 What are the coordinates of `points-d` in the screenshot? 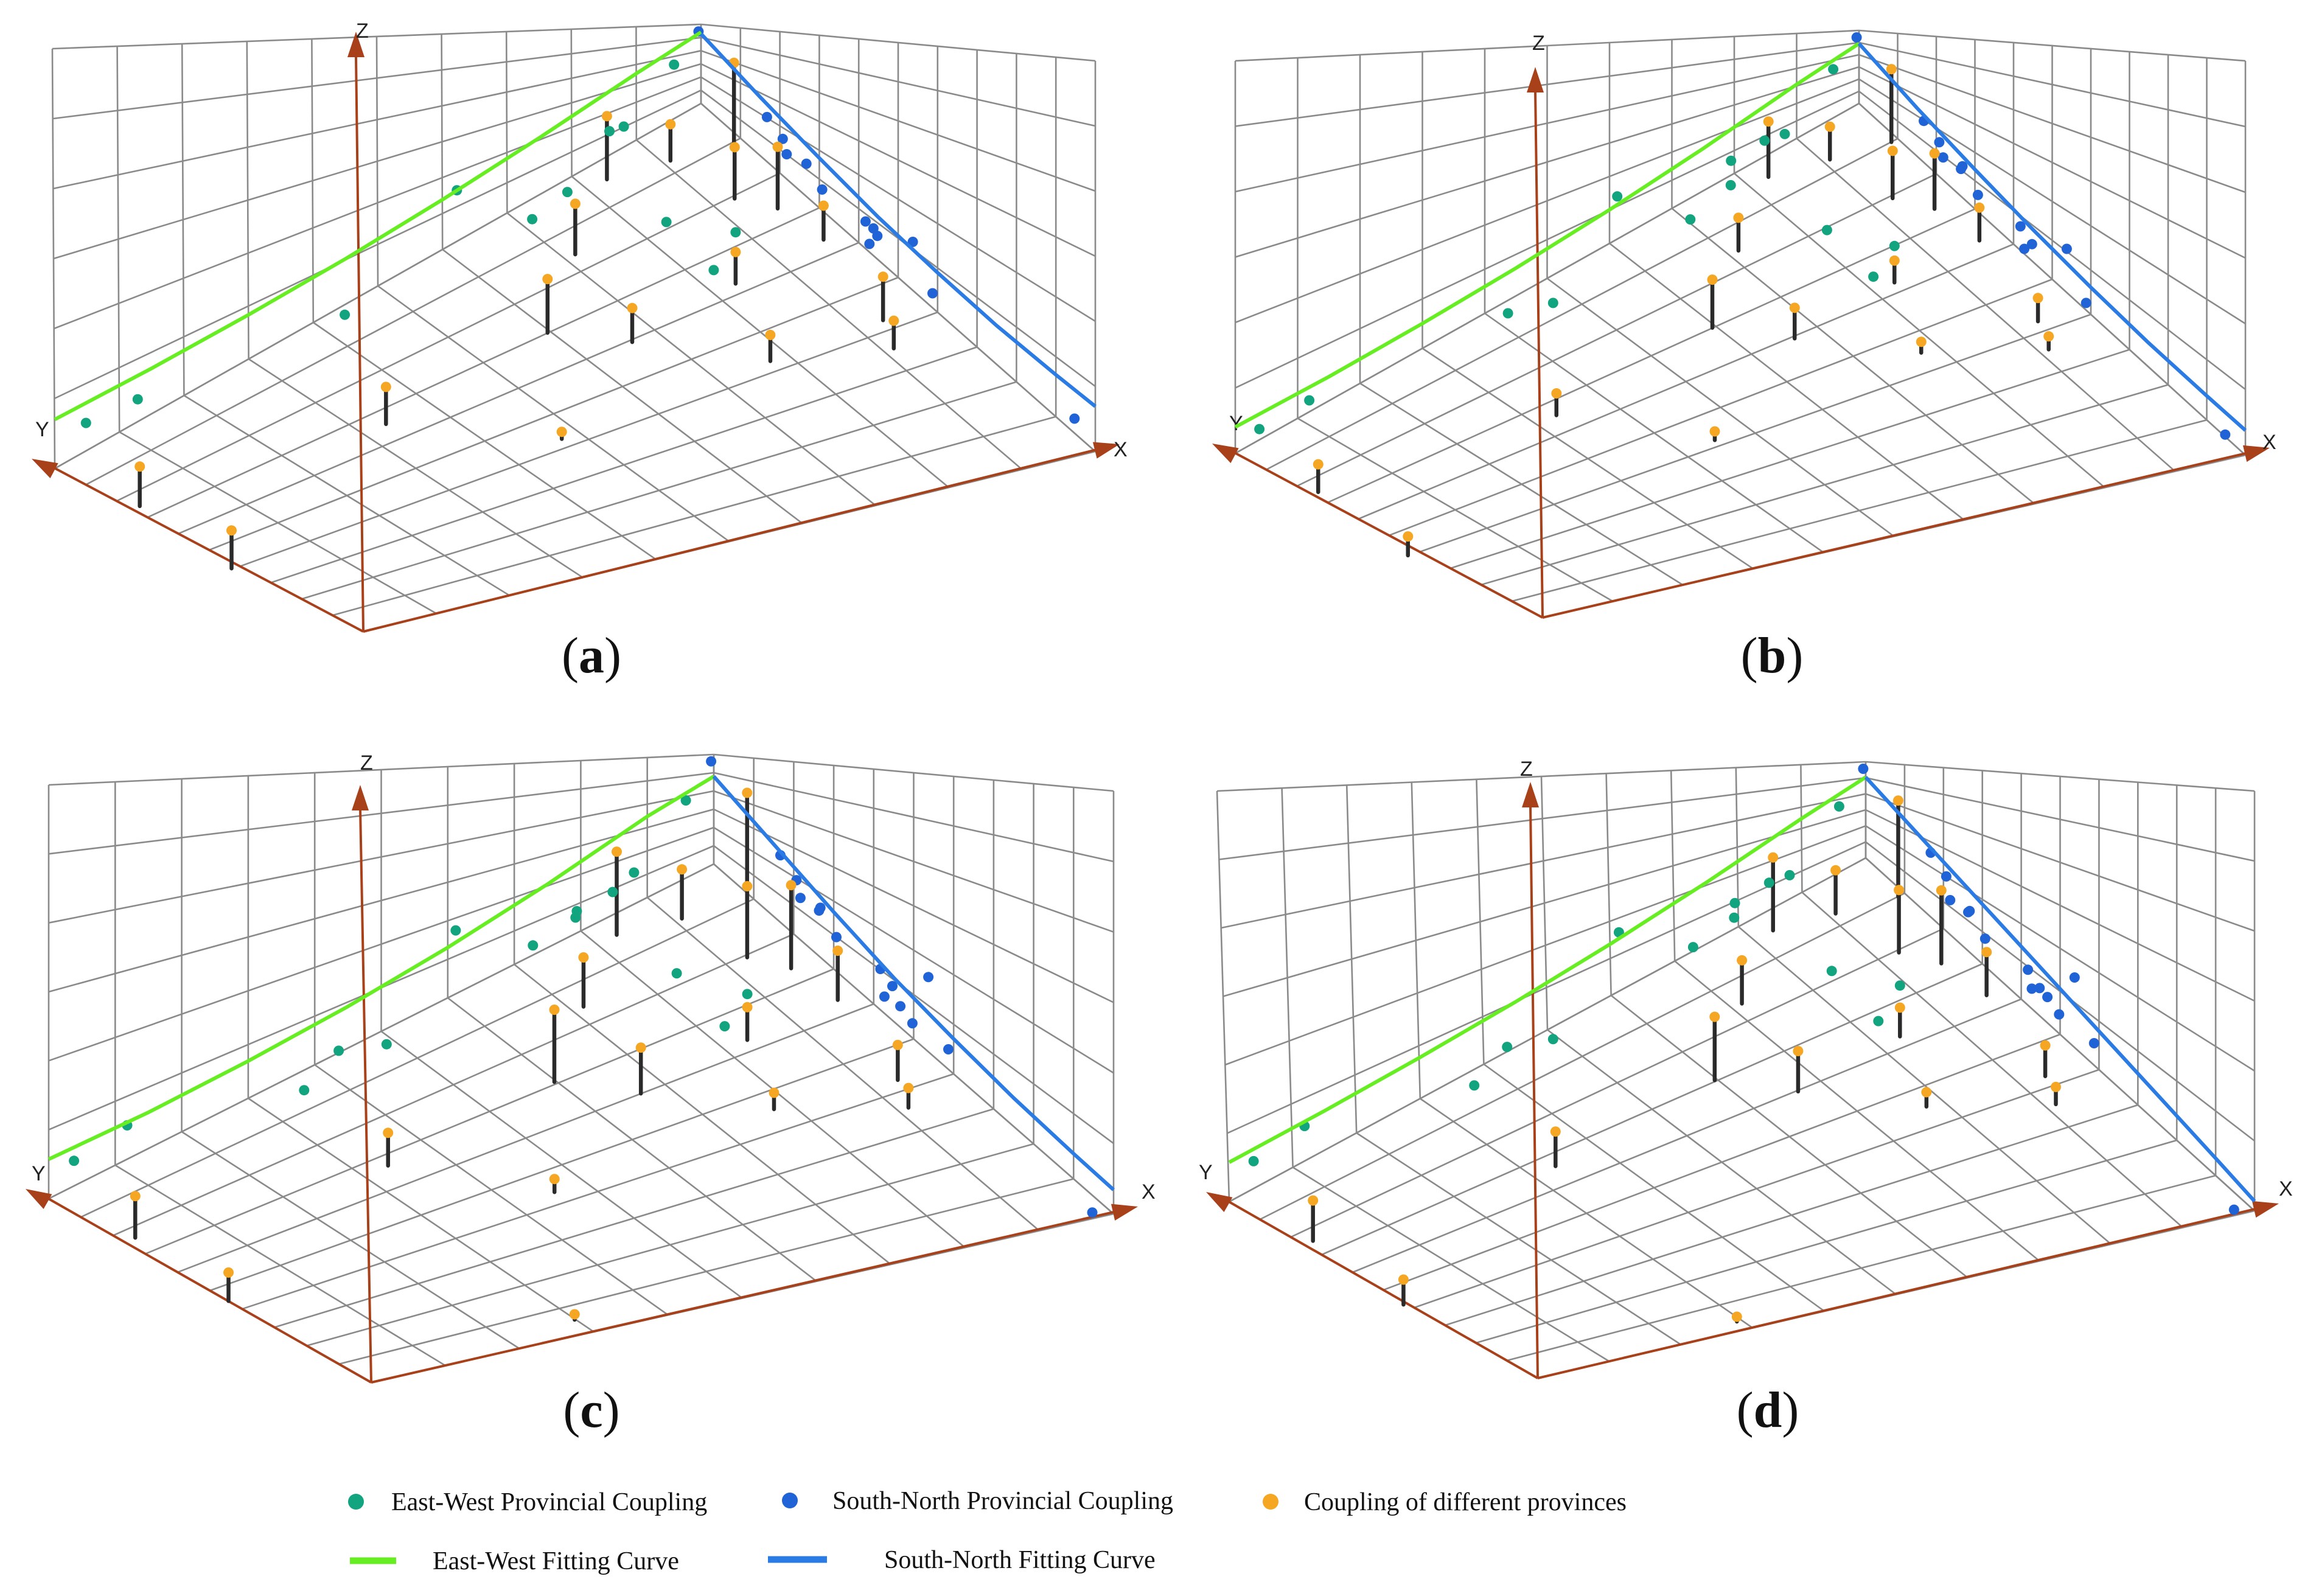 It's located at (1743, 1043).